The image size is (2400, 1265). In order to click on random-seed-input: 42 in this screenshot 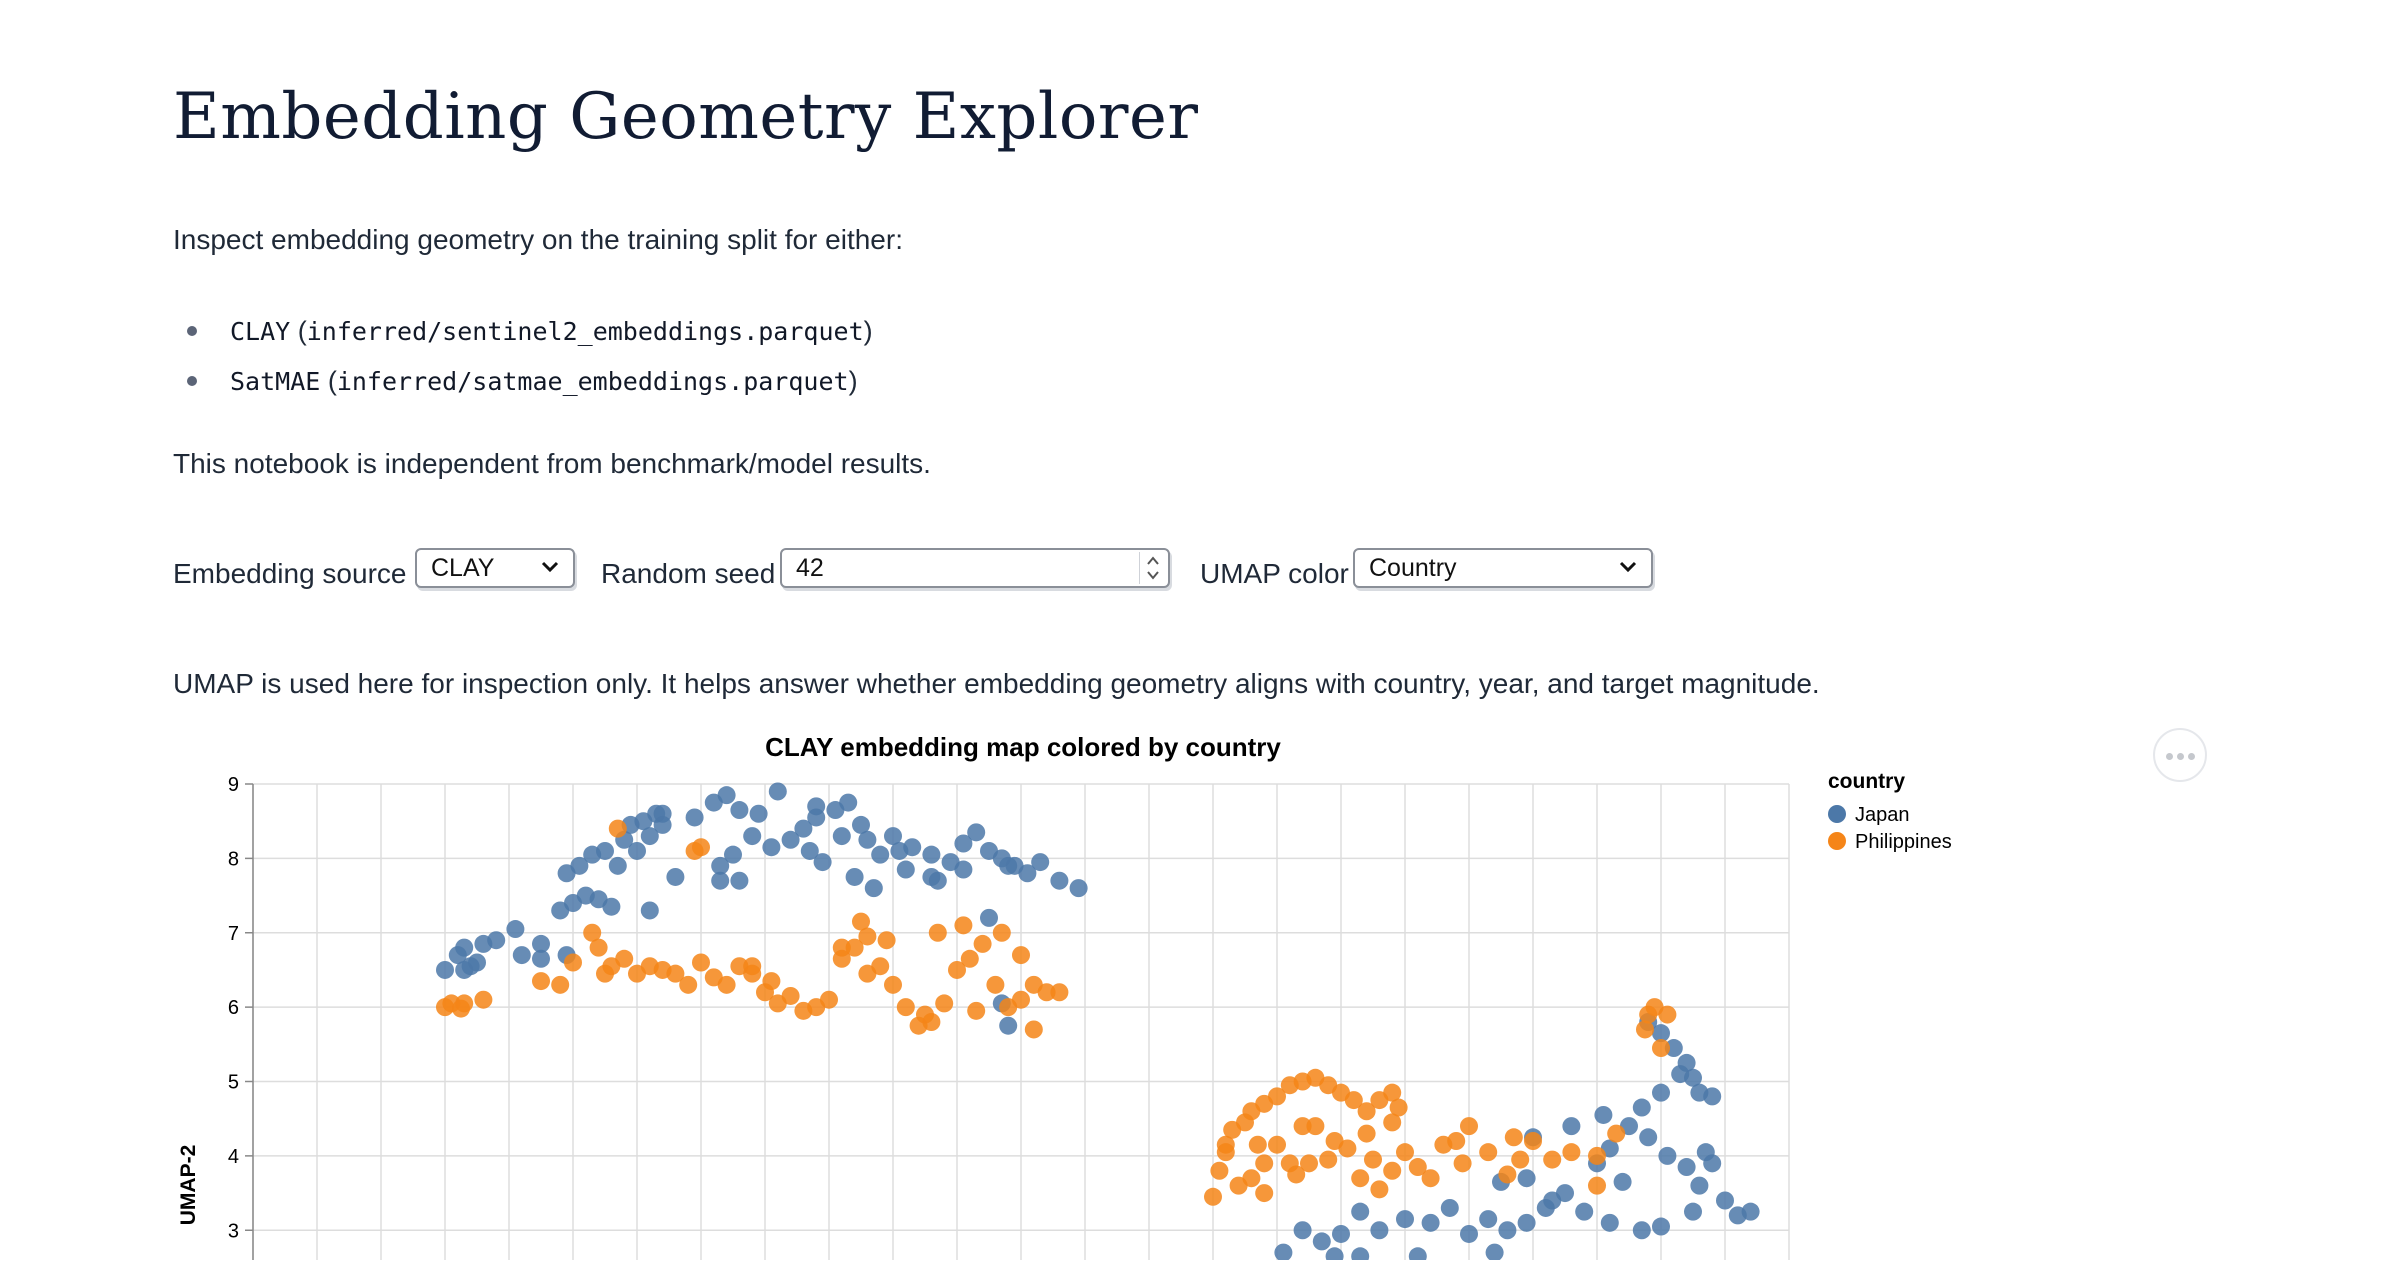, I will do `click(975, 568)`.